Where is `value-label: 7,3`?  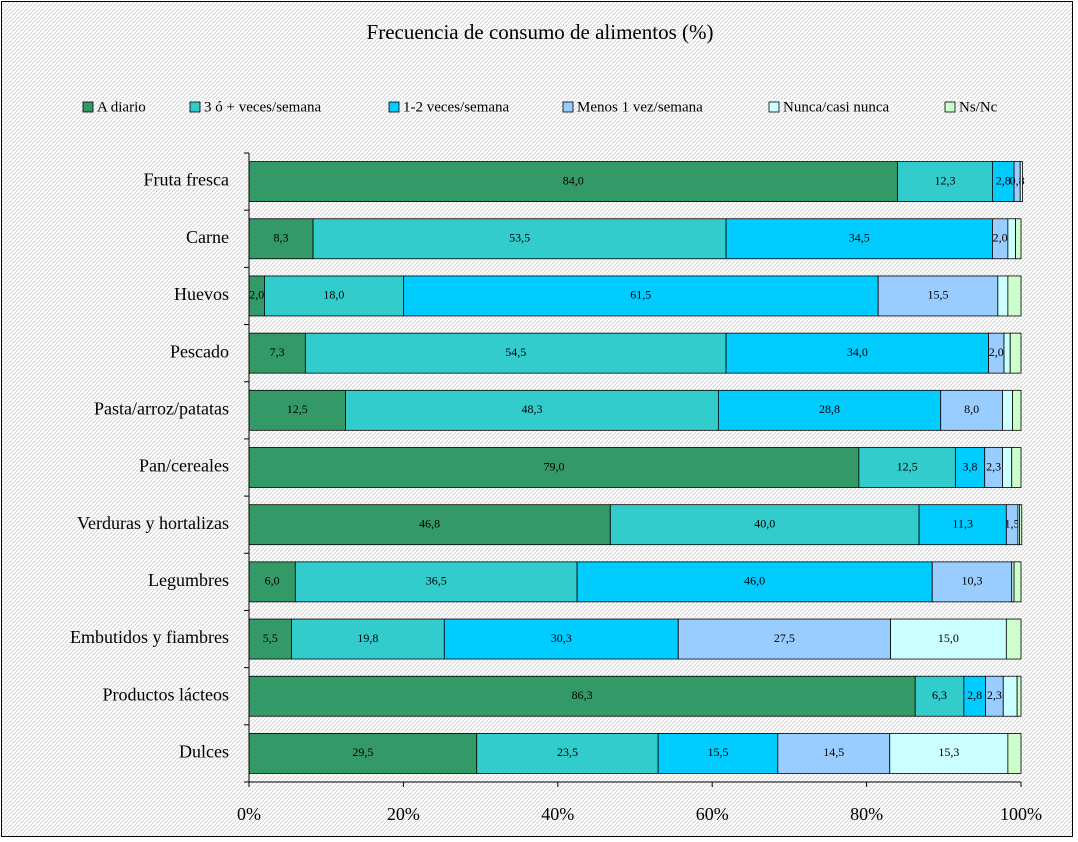
value-label: 7,3 is located at coordinates (277, 352).